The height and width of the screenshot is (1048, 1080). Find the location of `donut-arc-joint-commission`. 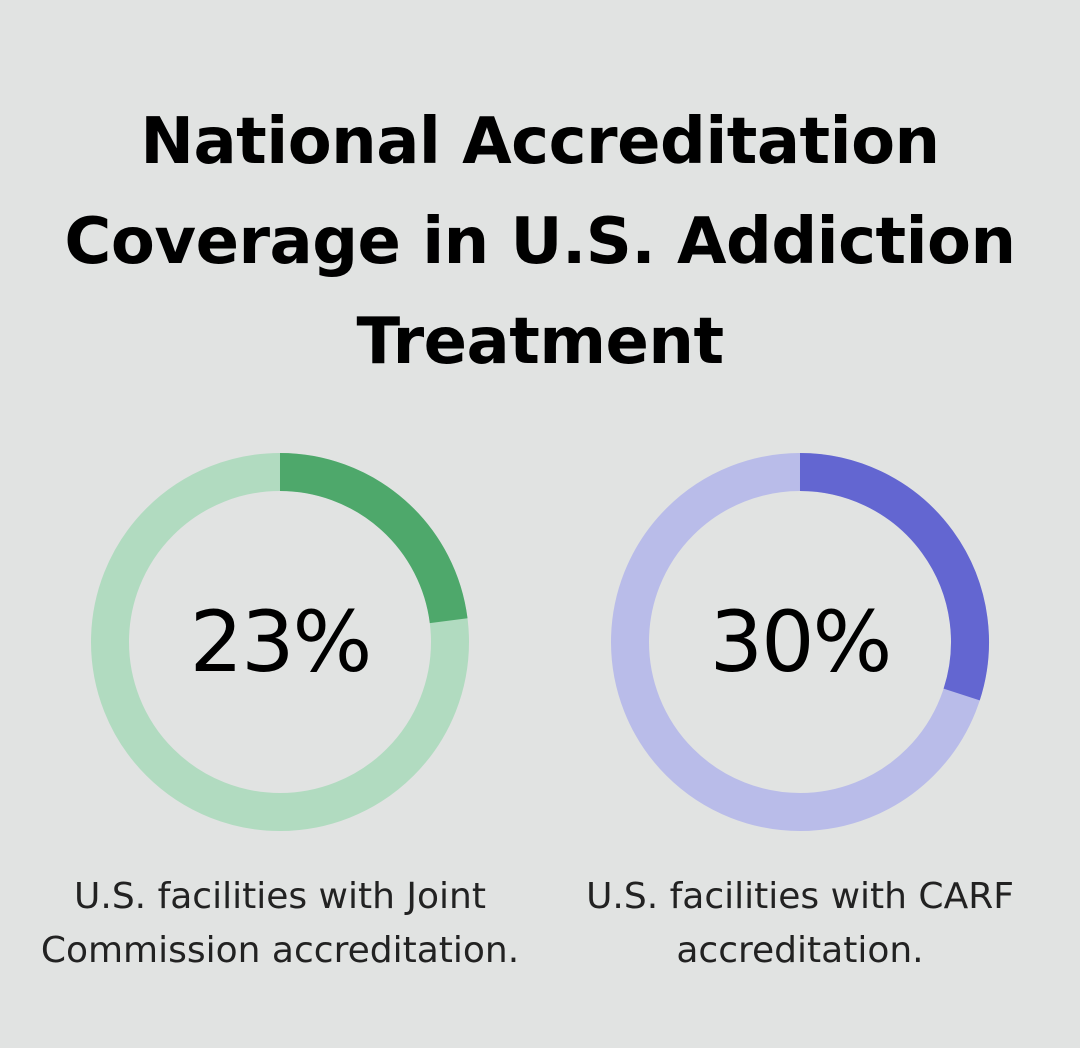

donut-arc-joint-commission is located at coordinates (373, 538).